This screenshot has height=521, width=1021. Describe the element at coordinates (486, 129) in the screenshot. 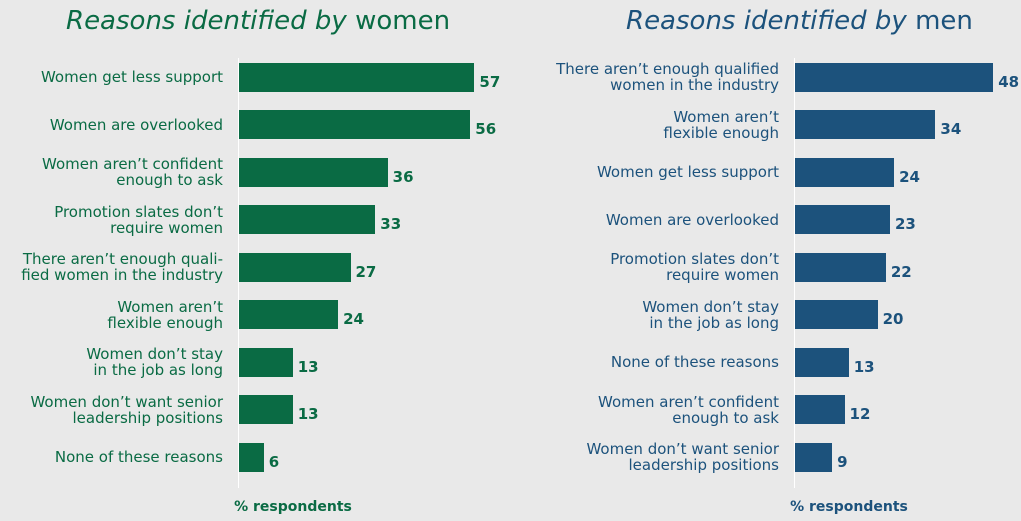

I see `value-label: 56` at that location.